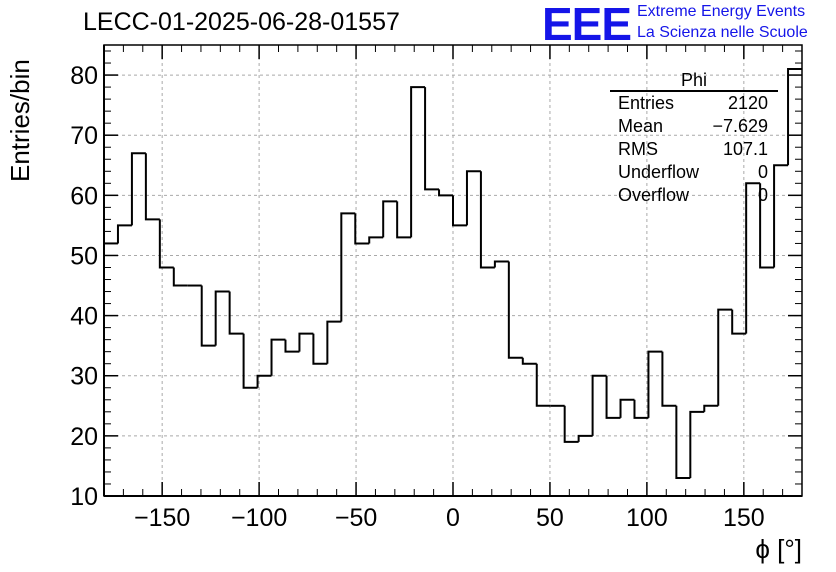 The height and width of the screenshot is (572, 836). What do you see at coordinates (84, 76) in the screenshot?
I see `y-tick-label: 80` at bounding box center [84, 76].